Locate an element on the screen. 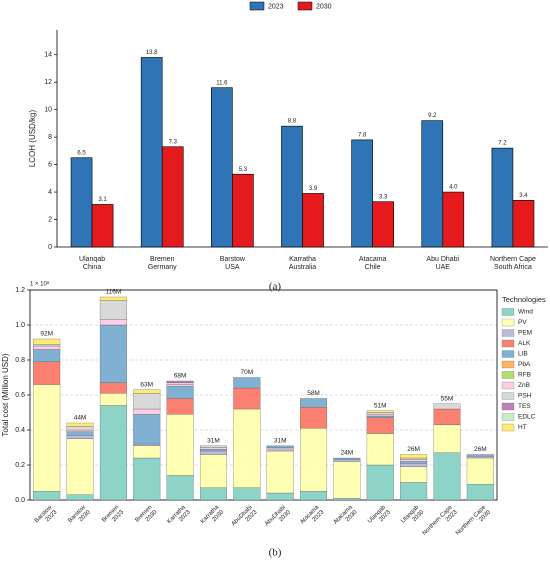 This screenshot has height=566, width=550. legend-label: RFB is located at coordinates (524, 375).